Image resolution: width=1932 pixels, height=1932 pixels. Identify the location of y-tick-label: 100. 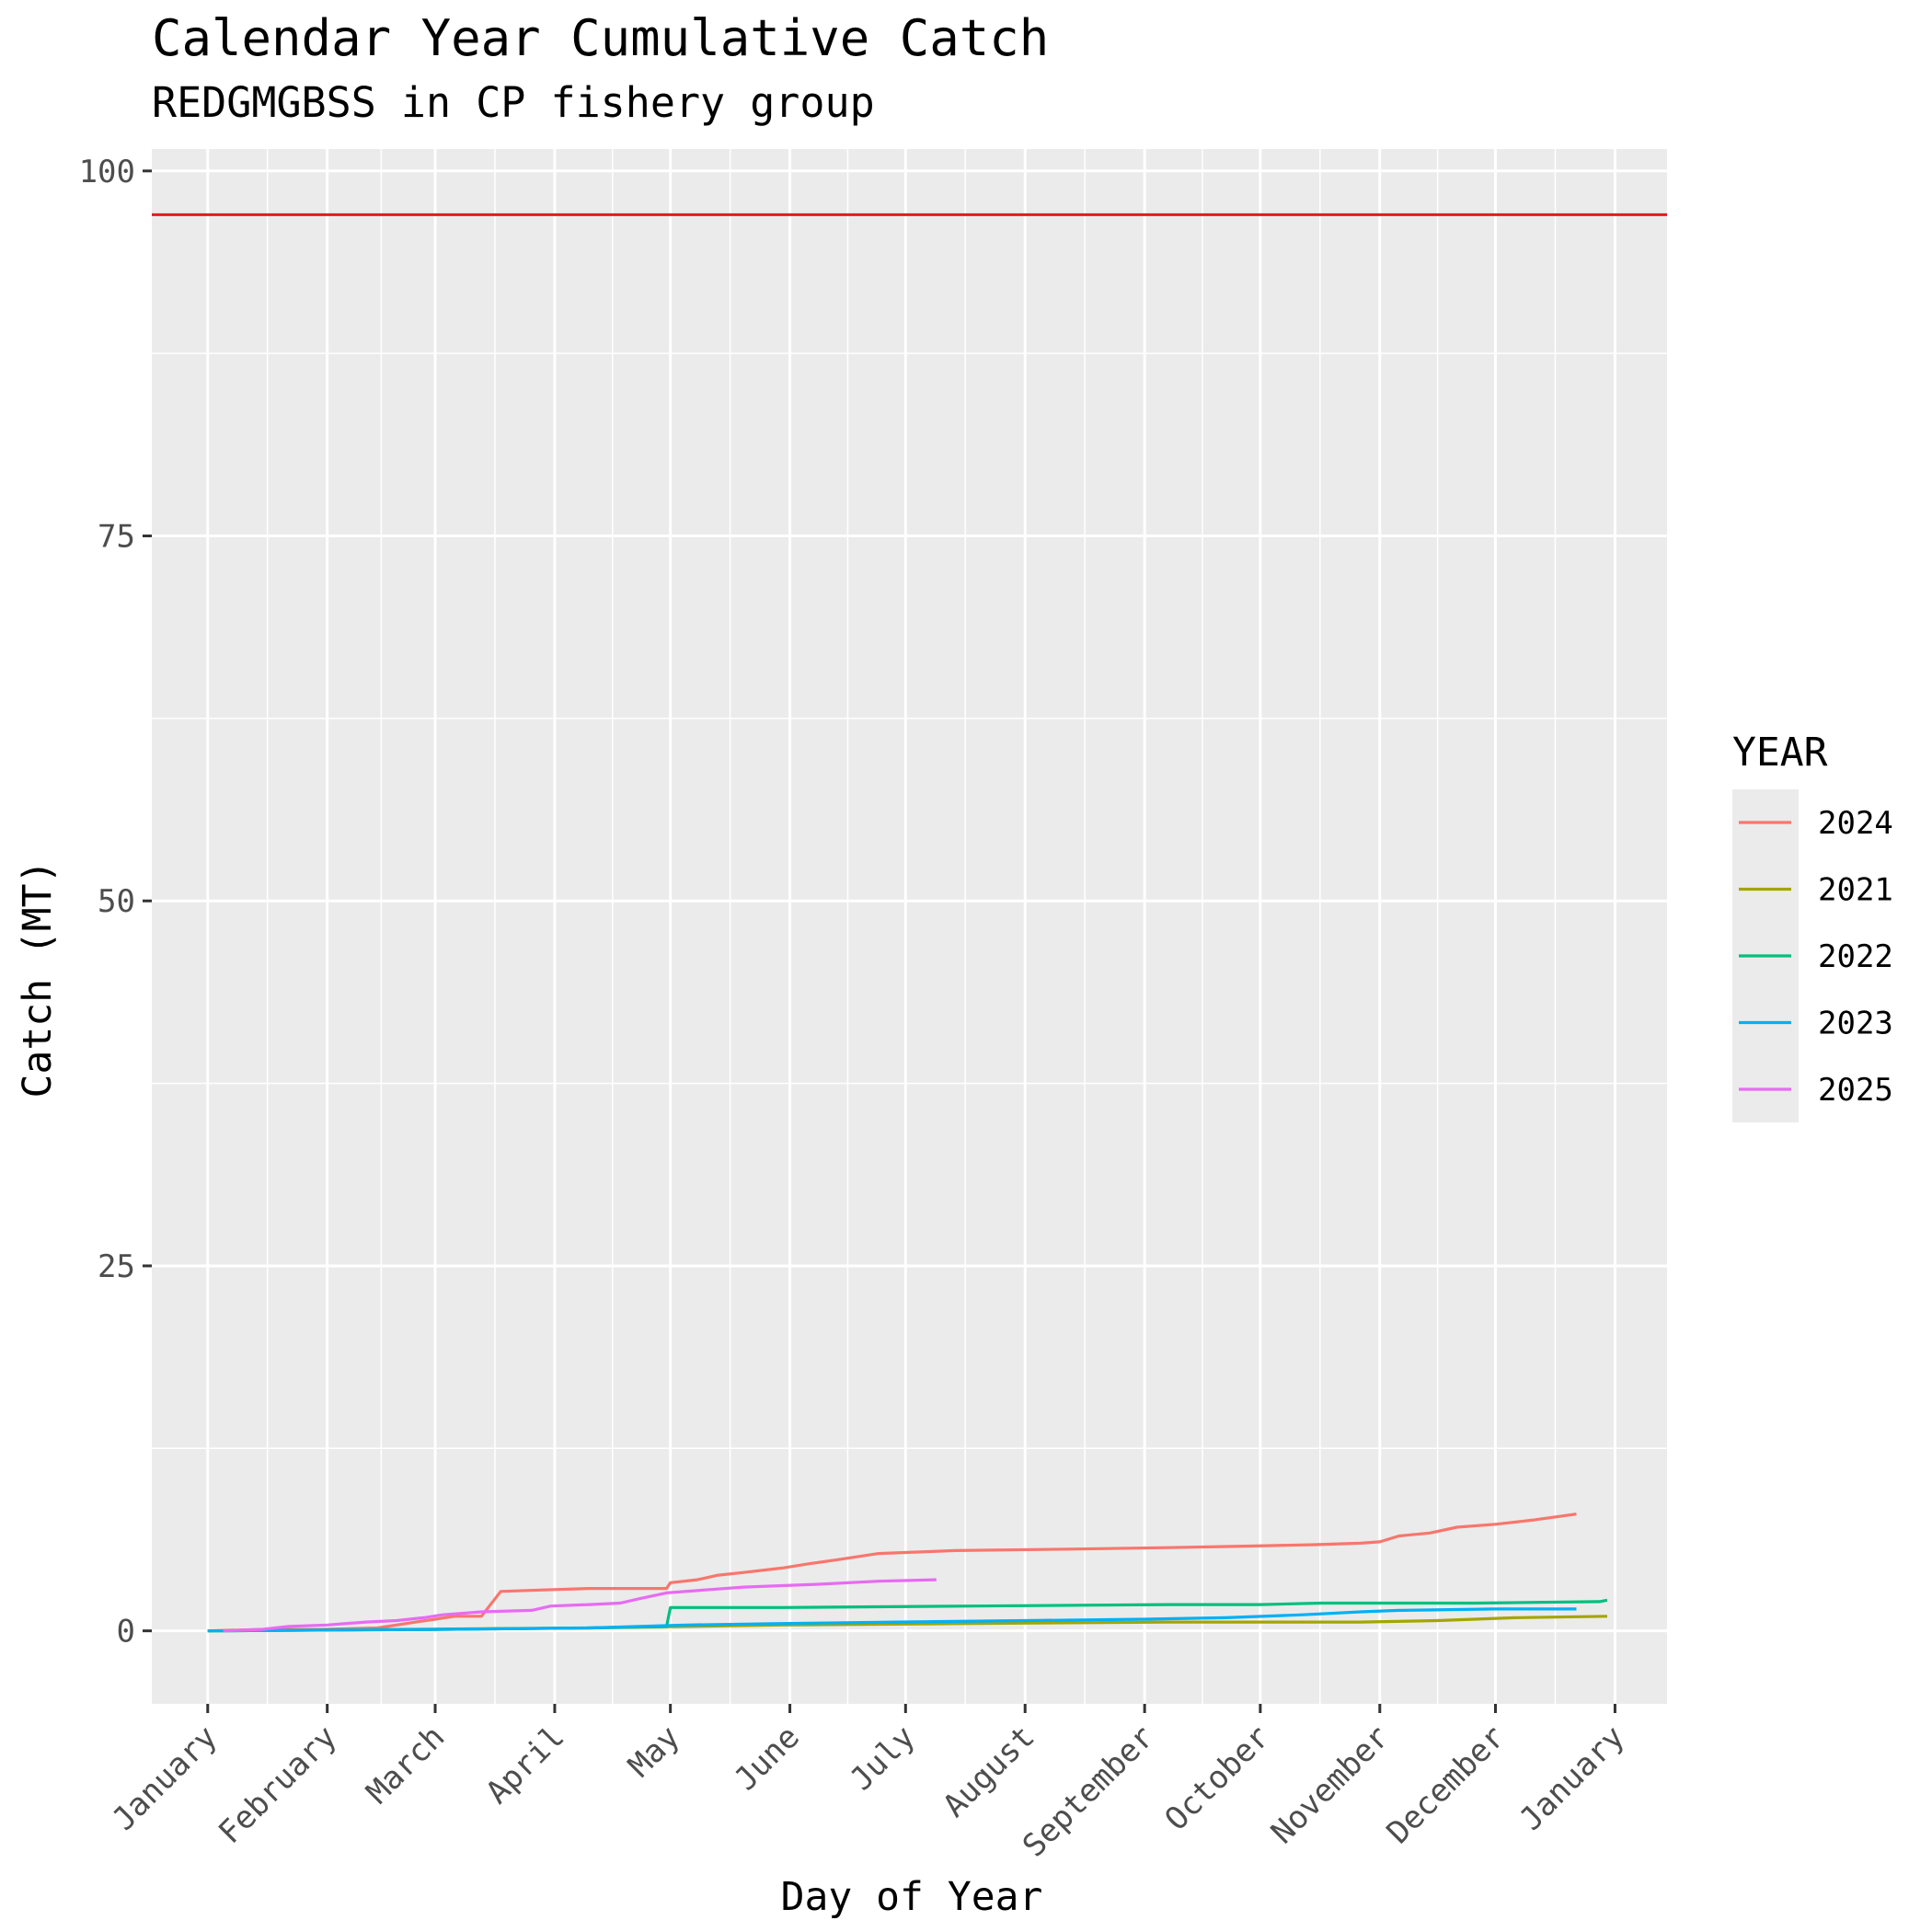
(107, 172).